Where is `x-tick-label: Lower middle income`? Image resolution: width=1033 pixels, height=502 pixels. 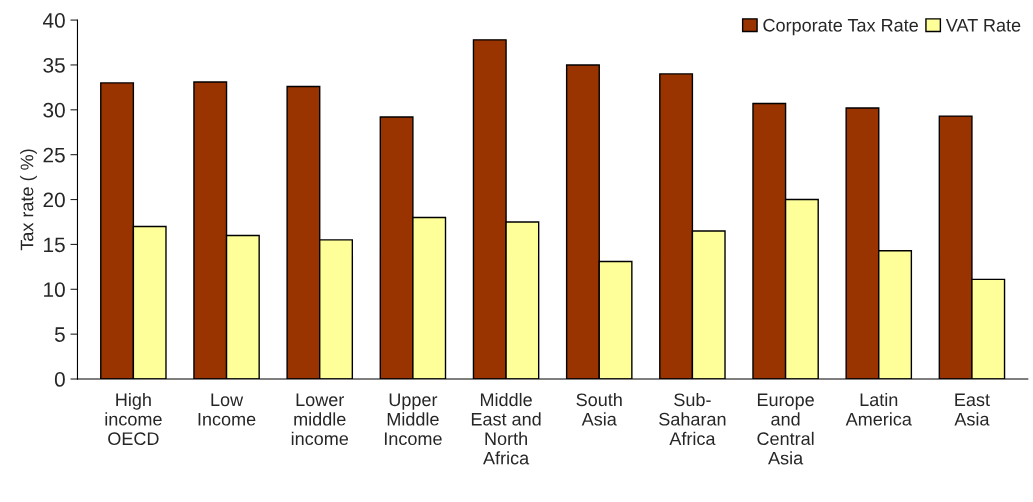
x-tick-label: Lower middle income is located at coordinates (320, 419).